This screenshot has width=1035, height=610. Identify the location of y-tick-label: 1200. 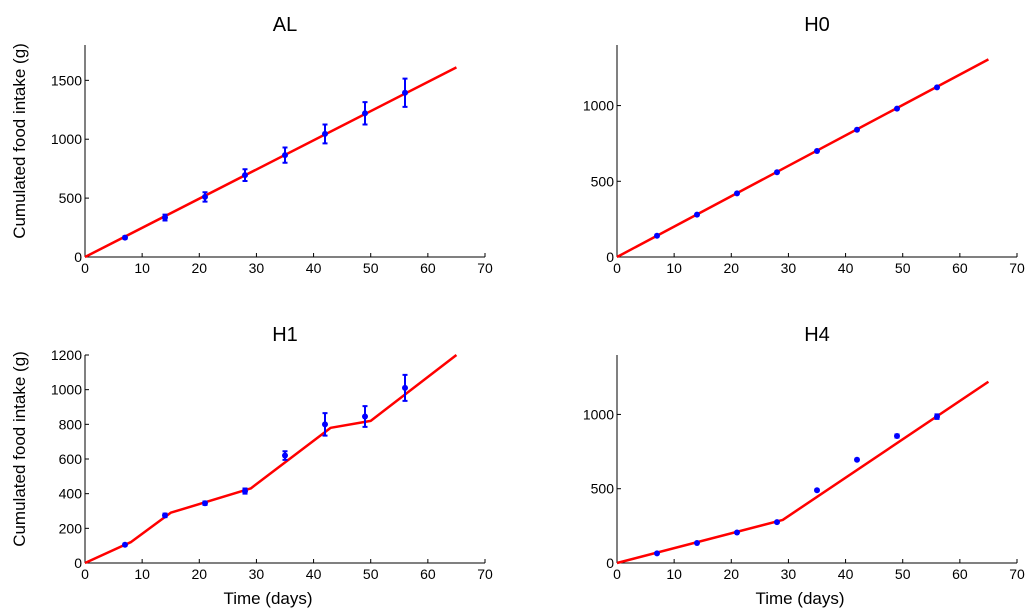
(66, 355).